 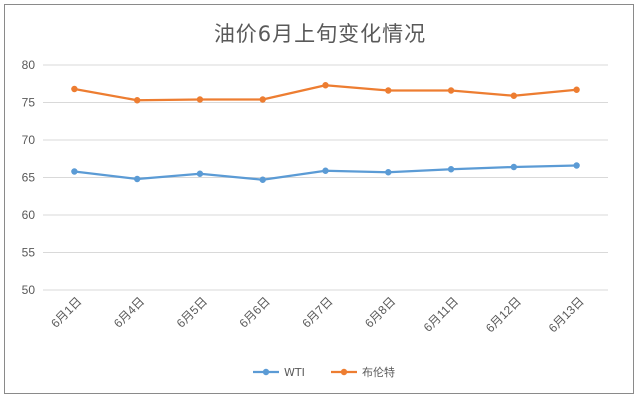 What do you see at coordinates (66, 312) in the screenshot?
I see `x-tick-label: 6月1日` at bounding box center [66, 312].